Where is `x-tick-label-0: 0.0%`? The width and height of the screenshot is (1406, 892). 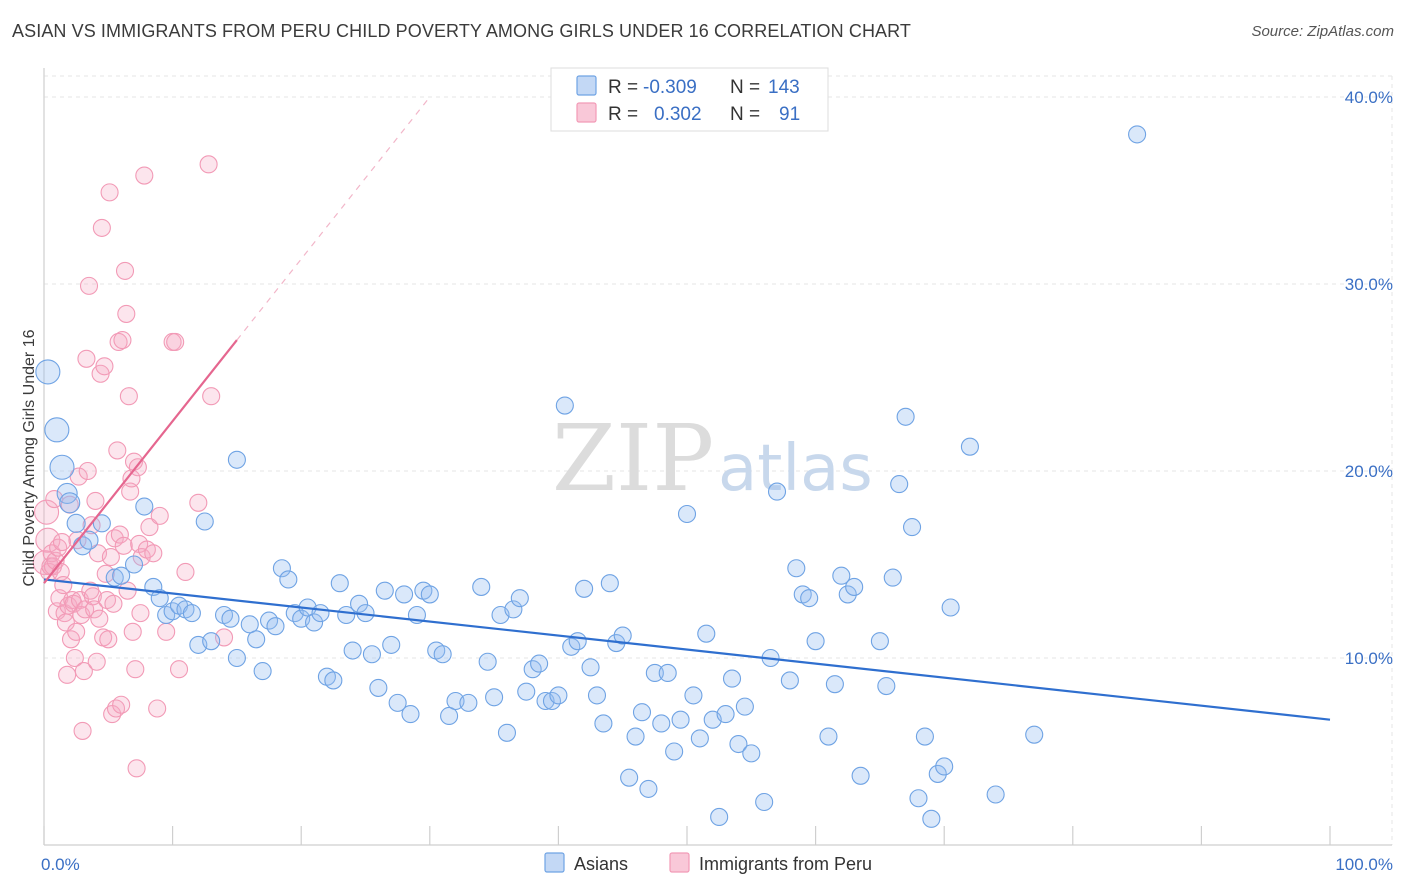
x-tick-label-0: 0.0% is located at coordinates (60, 864).